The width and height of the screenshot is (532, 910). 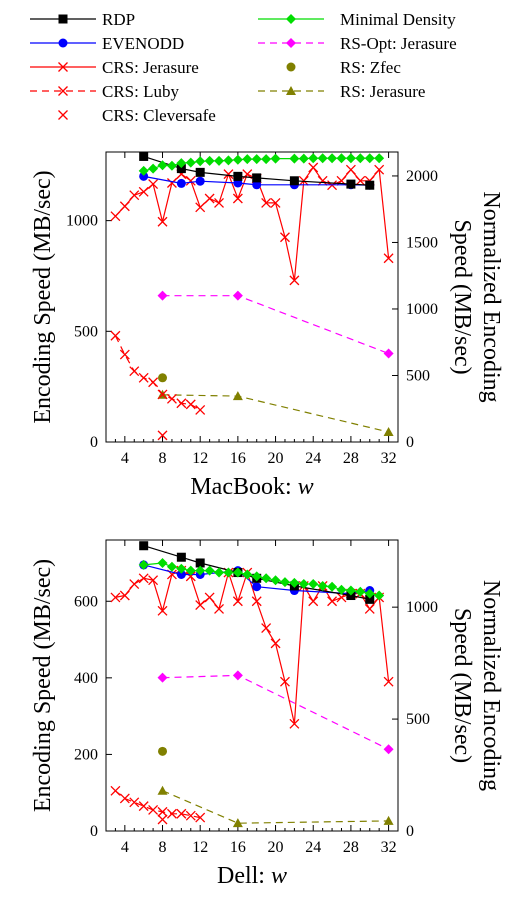 What do you see at coordinates (86, 601) in the screenshot?
I see `y-tick-label: 600` at bounding box center [86, 601].